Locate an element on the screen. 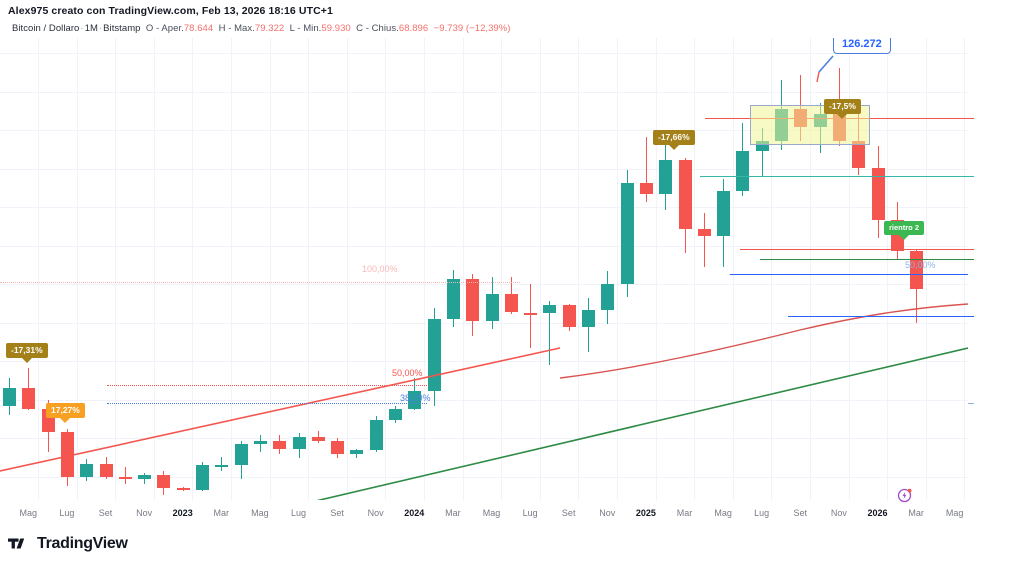 This screenshot has height=564, width=1024. rientro-badge-text: rientro 2 is located at coordinates (904, 227).